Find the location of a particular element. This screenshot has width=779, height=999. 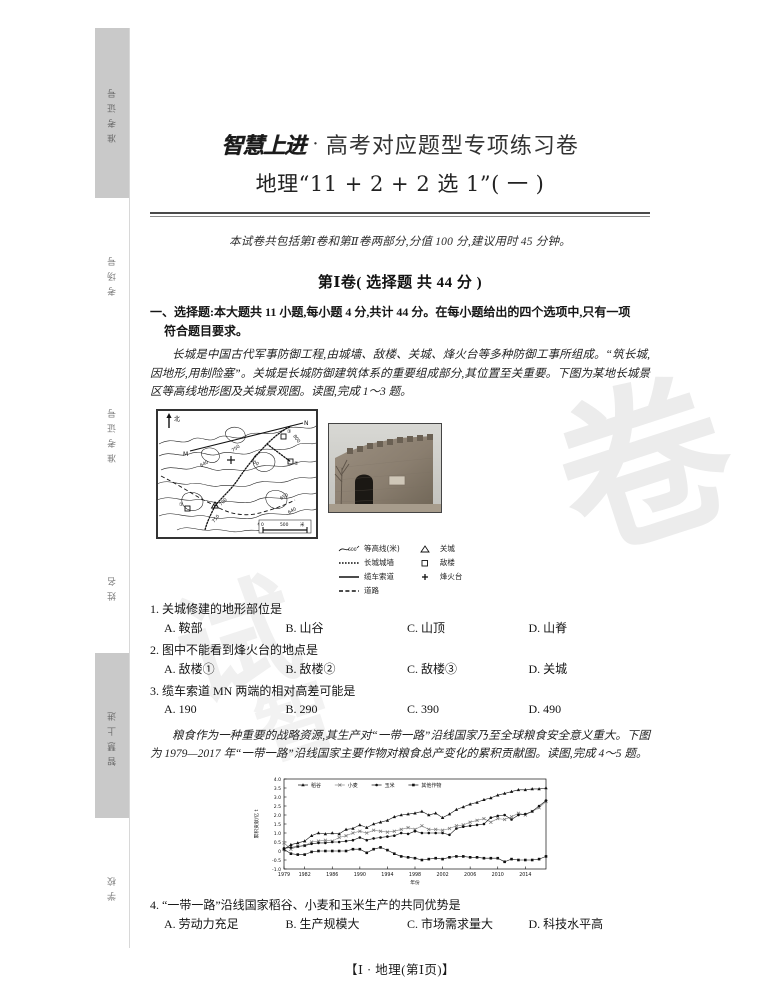

svg-text: 2014 is located at coordinates (525, 875).